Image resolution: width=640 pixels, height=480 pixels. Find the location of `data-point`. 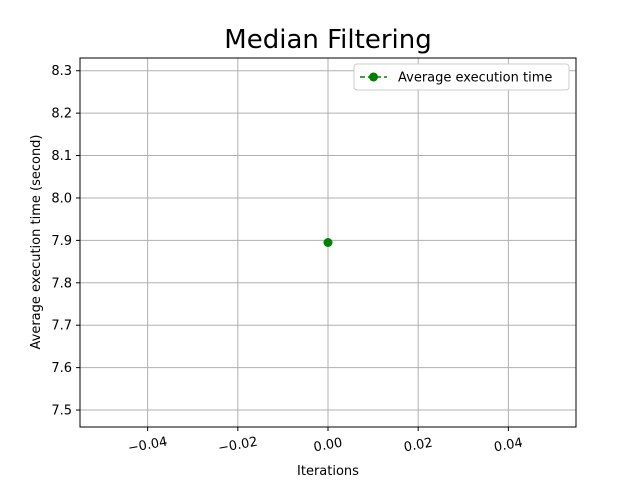

data-point is located at coordinates (328, 242).